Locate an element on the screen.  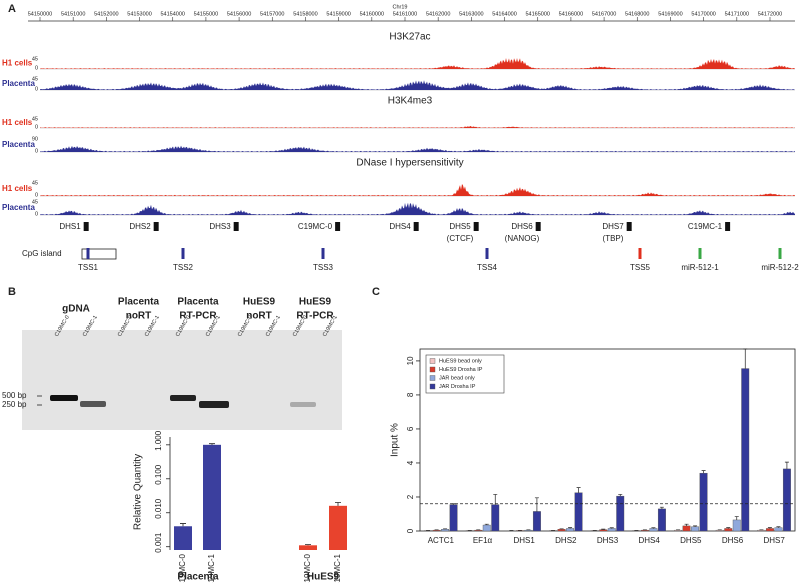
x-tick-label: C19MC-0 is located at coordinates (182, 568).